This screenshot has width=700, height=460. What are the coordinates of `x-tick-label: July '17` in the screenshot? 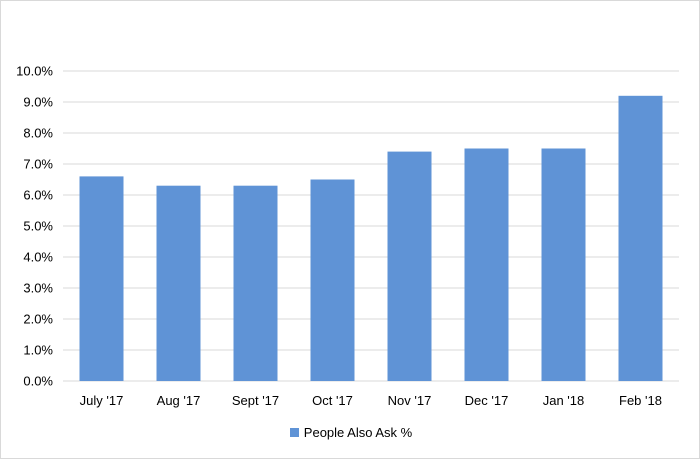 It's located at (102, 400).